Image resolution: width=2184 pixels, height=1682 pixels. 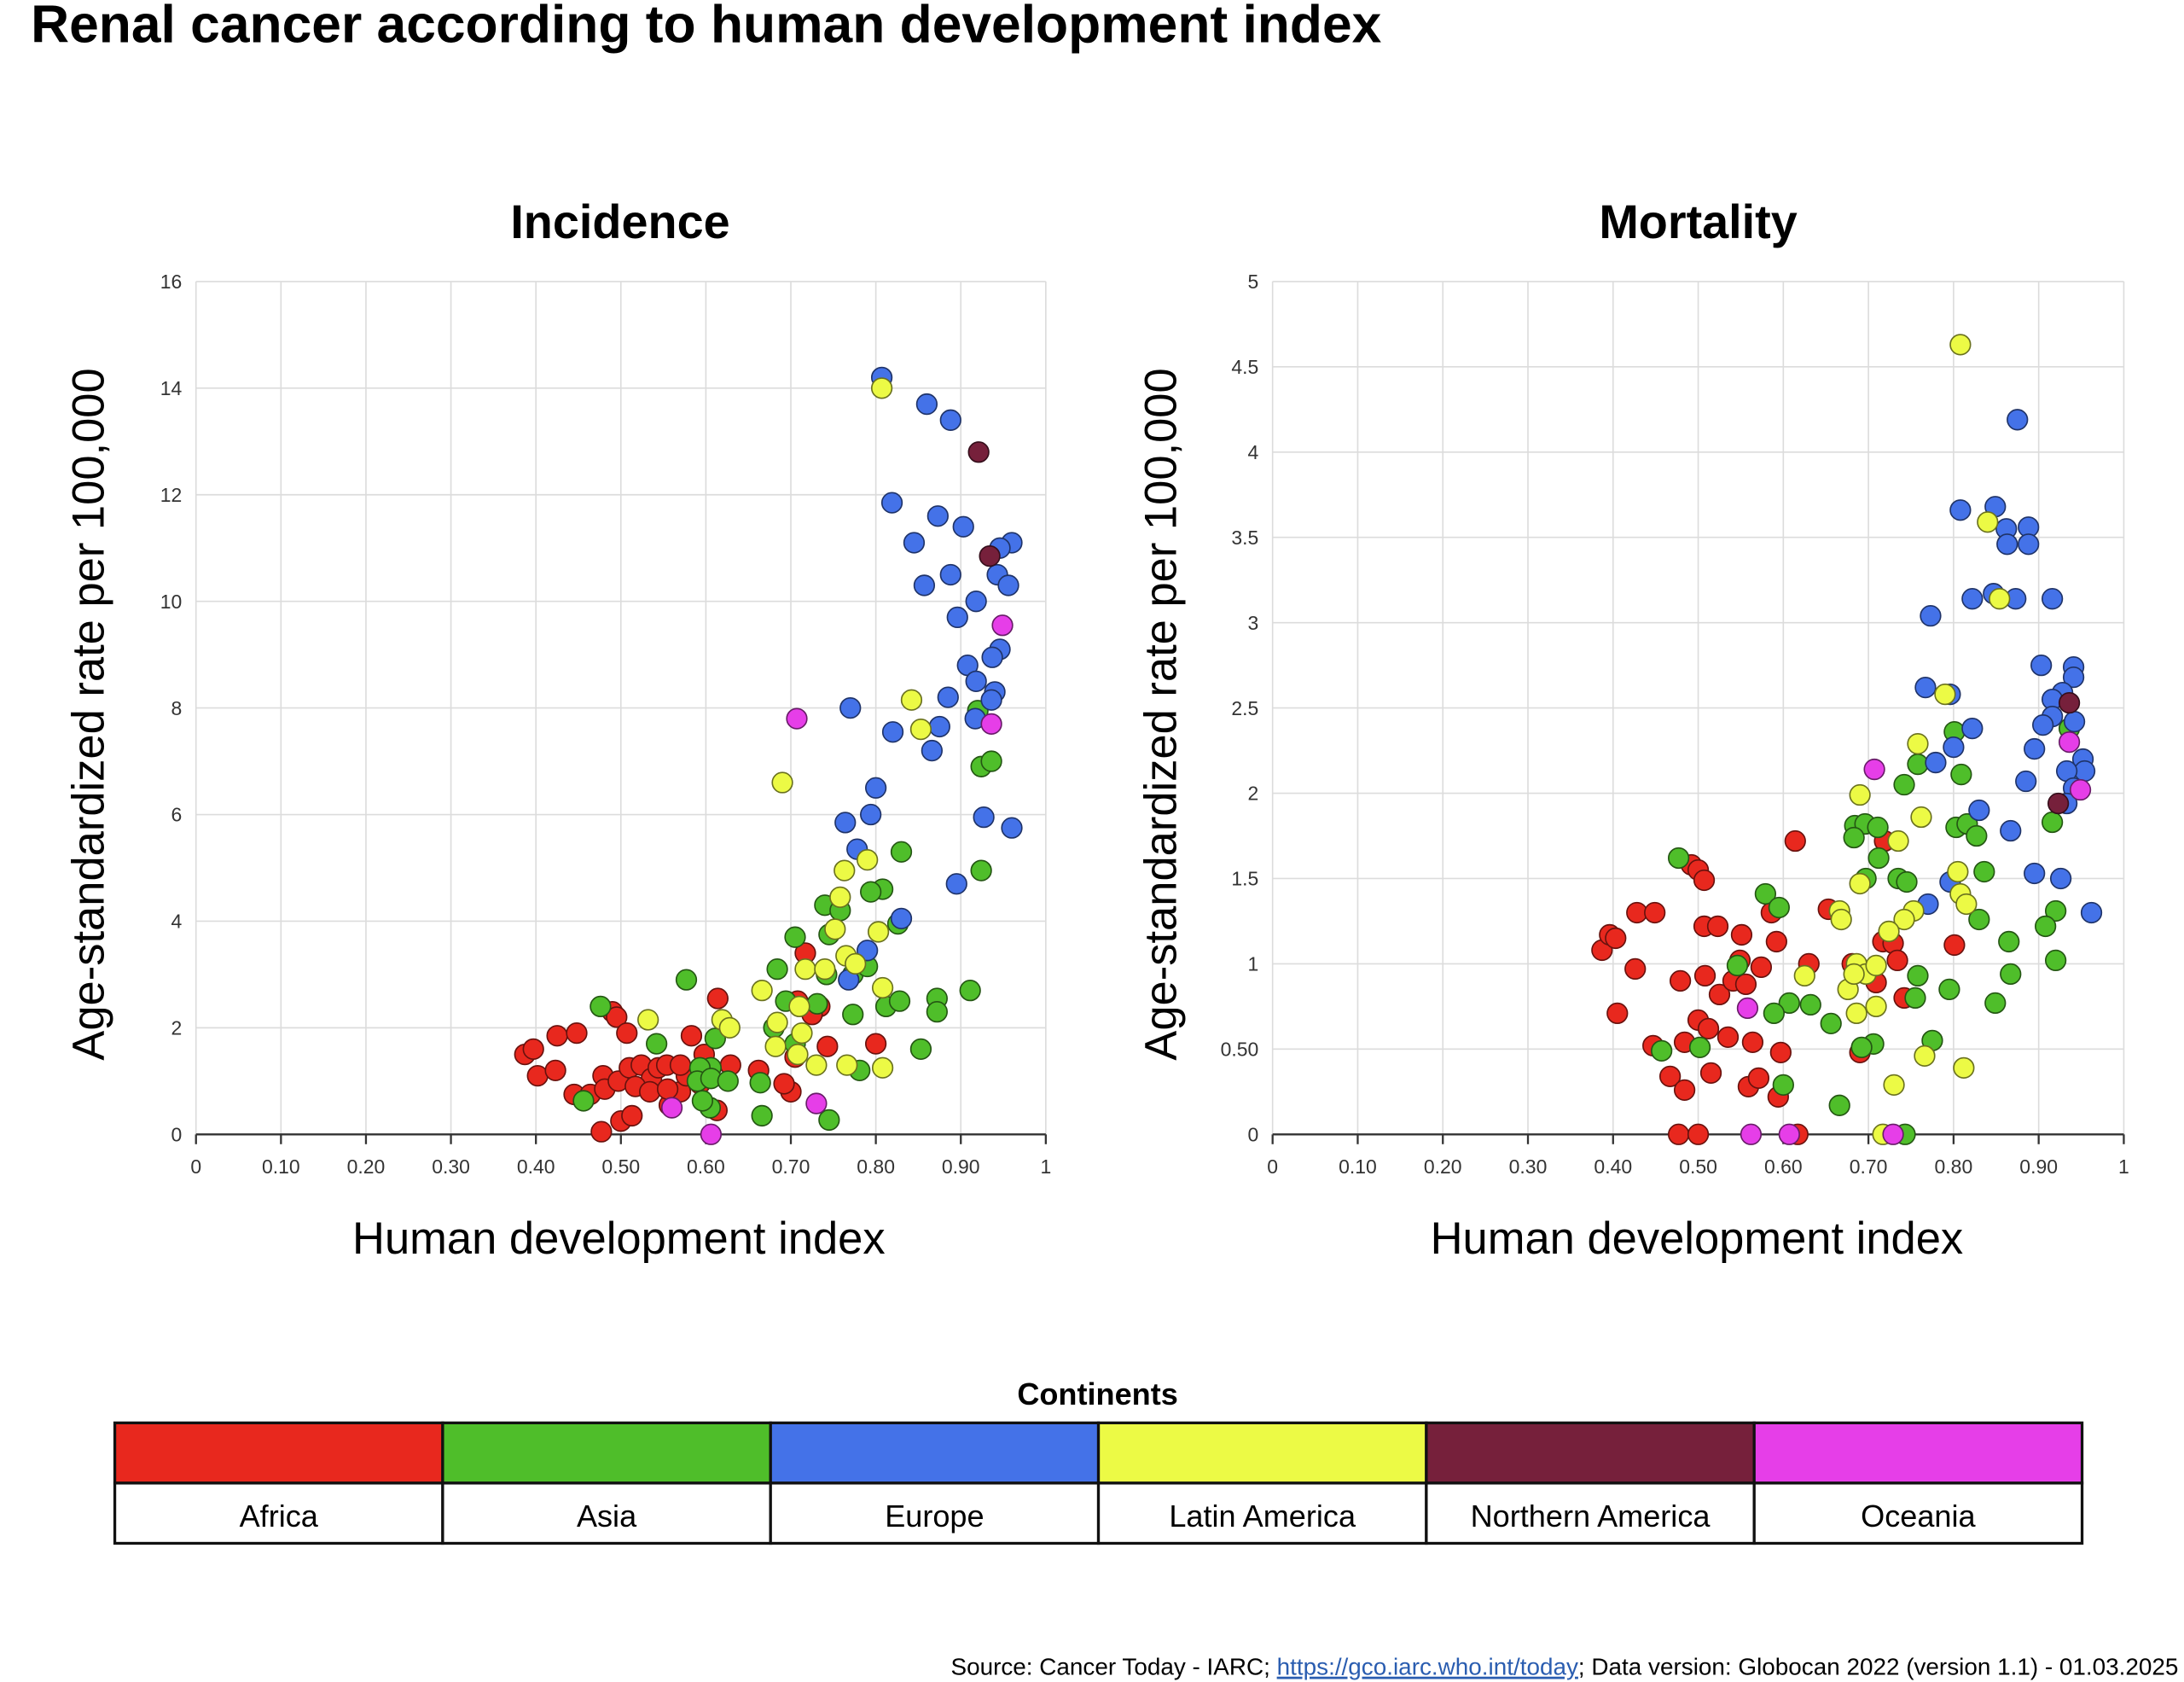 What do you see at coordinates (1272, 1166) in the screenshot?
I see `x-tick-label: 0` at bounding box center [1272, 1166].